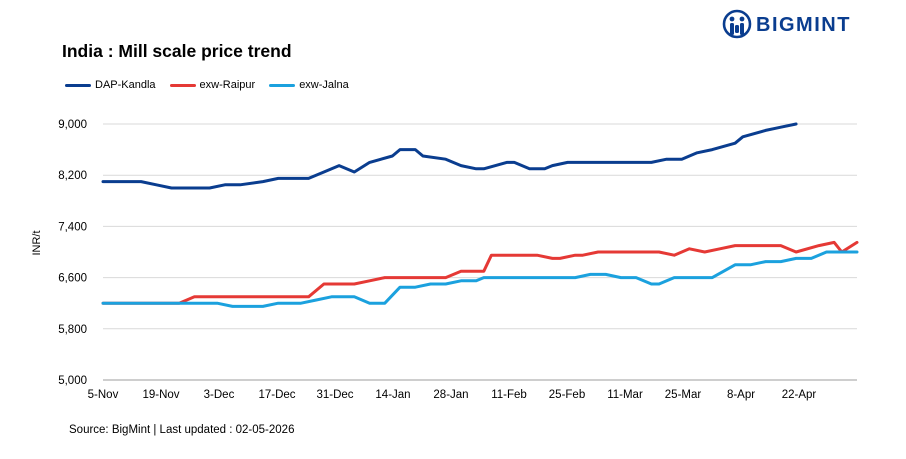 This screenshot has width=906, height=459. Describe the element at coordinates (282, 85) in the screenshot. I see `legend-swatch-exw-jalna` at that location.